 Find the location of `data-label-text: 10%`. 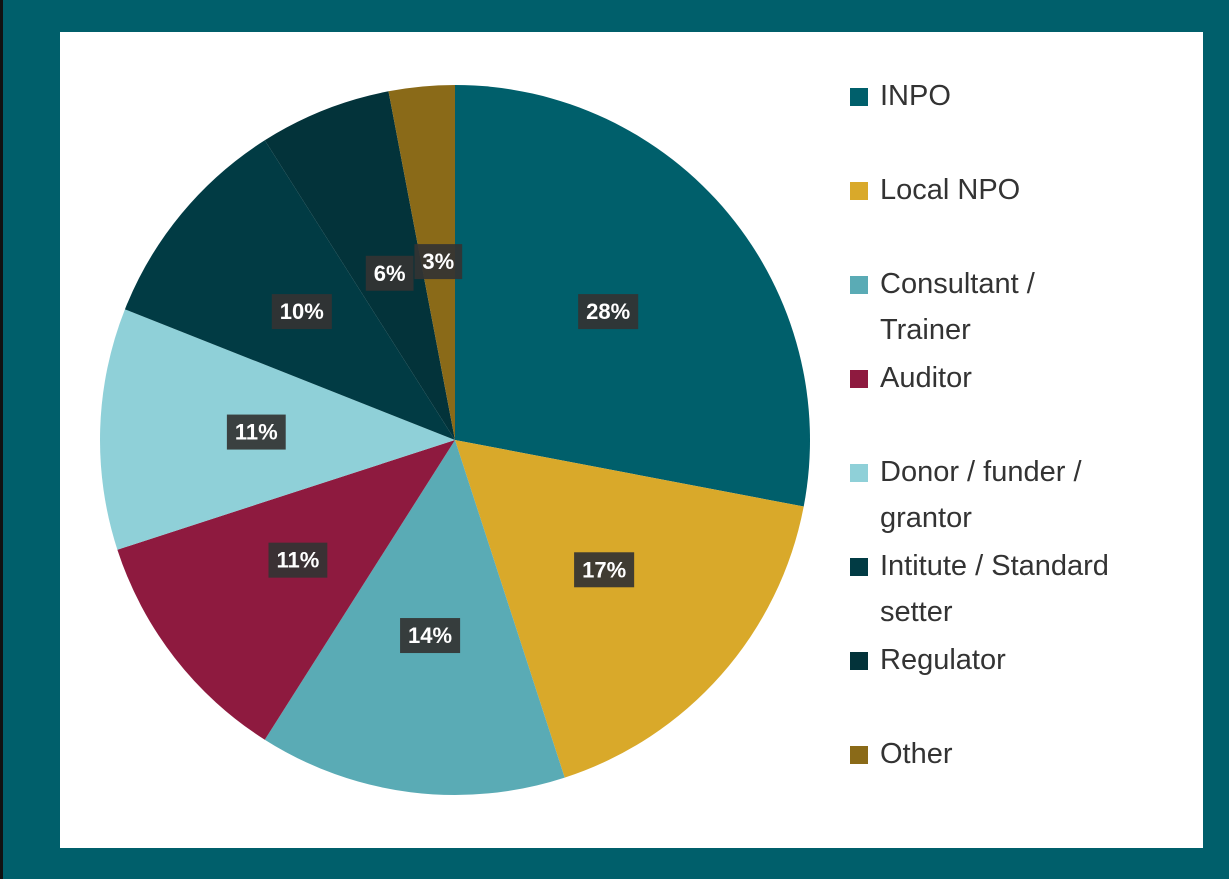

data-label-text: 10% is located at coordinates (302, 311).